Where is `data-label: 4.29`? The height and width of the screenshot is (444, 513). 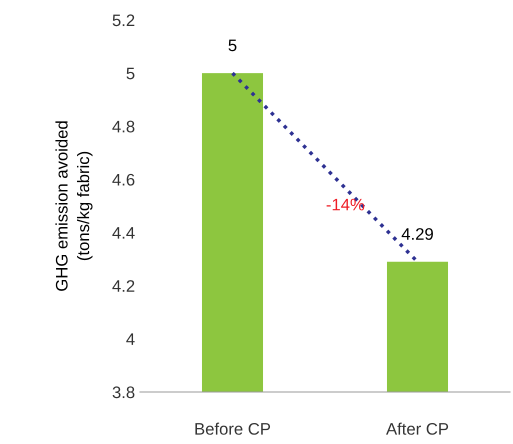 data-label: 4.29 is located at coordinates (417, 234).